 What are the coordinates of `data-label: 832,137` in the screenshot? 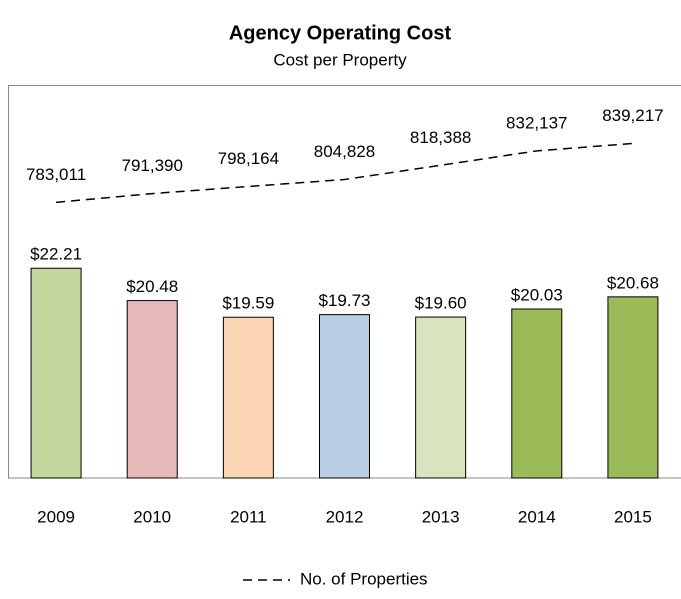 It's located at (536, 122).